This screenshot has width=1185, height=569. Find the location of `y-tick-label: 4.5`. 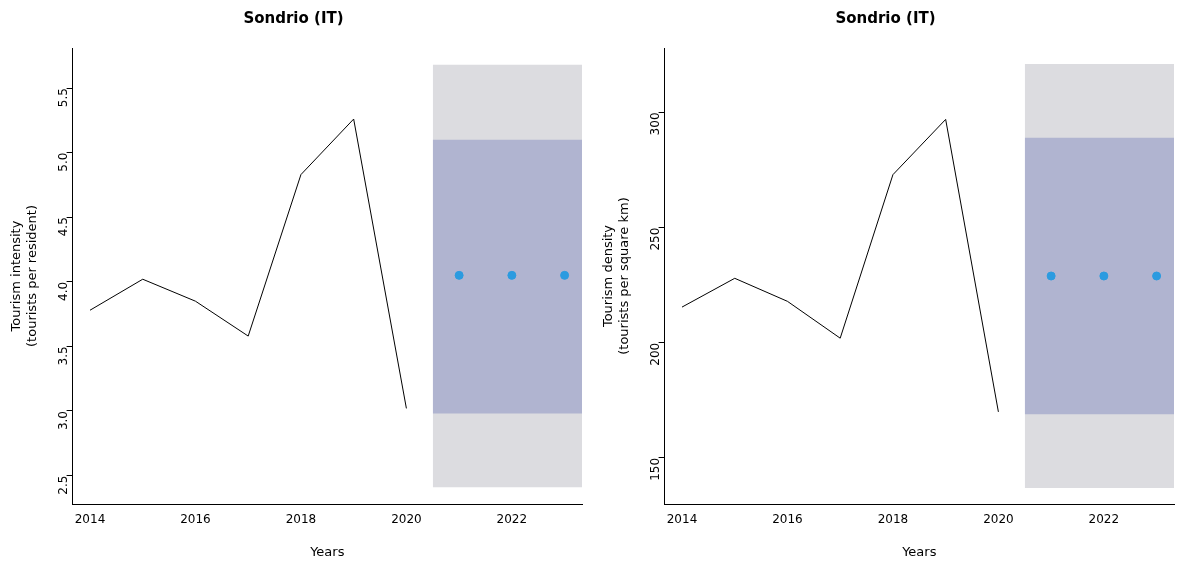

y-tick-label: 4.5 is located at coordinates (62, 227).